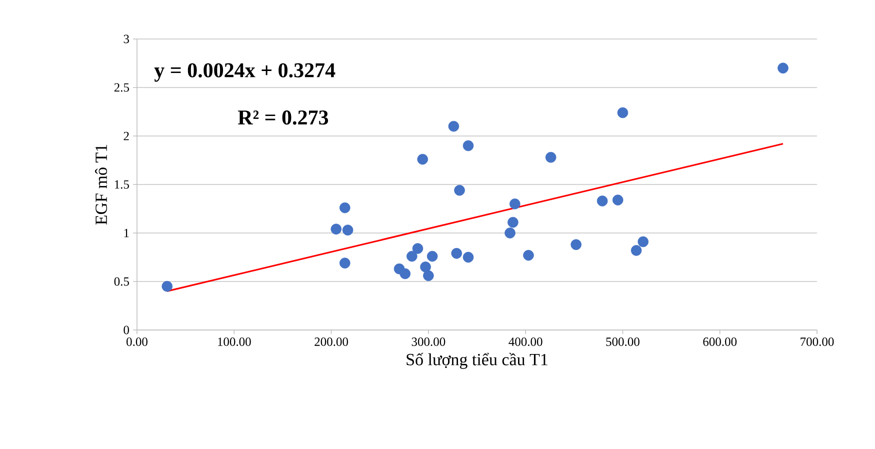 The width and height of the screenshot is (875, 449). Describe the element at coordinates (245, 72) in the screenshot. I see `annotation: y = 0.0024x + 0.3274` at that location.